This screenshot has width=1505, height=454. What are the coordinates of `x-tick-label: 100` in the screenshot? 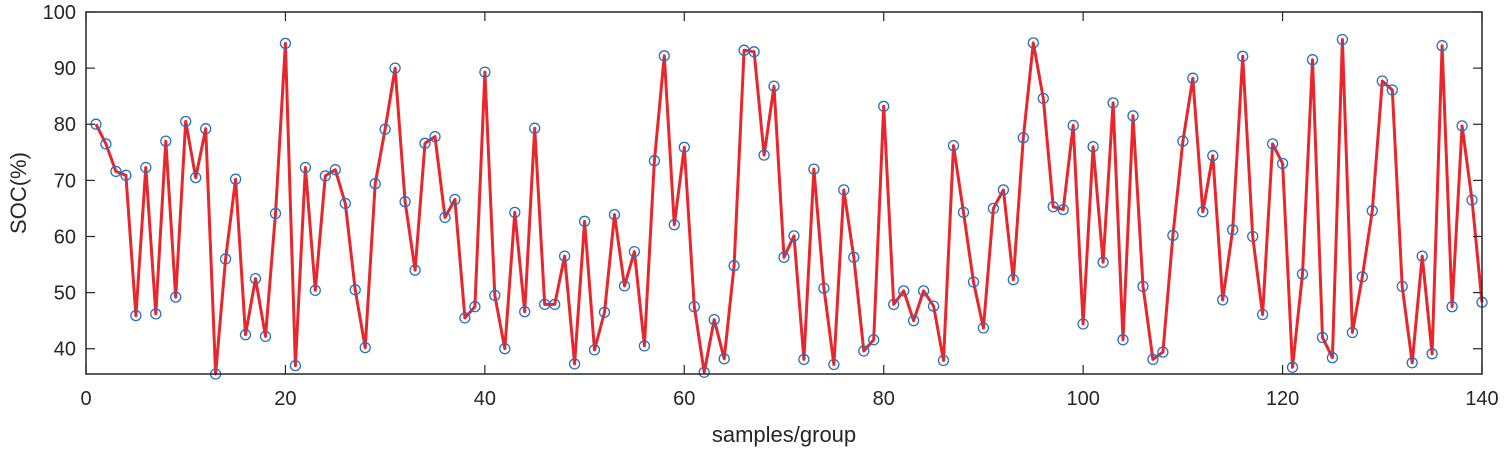 It's located at (1082, 399).